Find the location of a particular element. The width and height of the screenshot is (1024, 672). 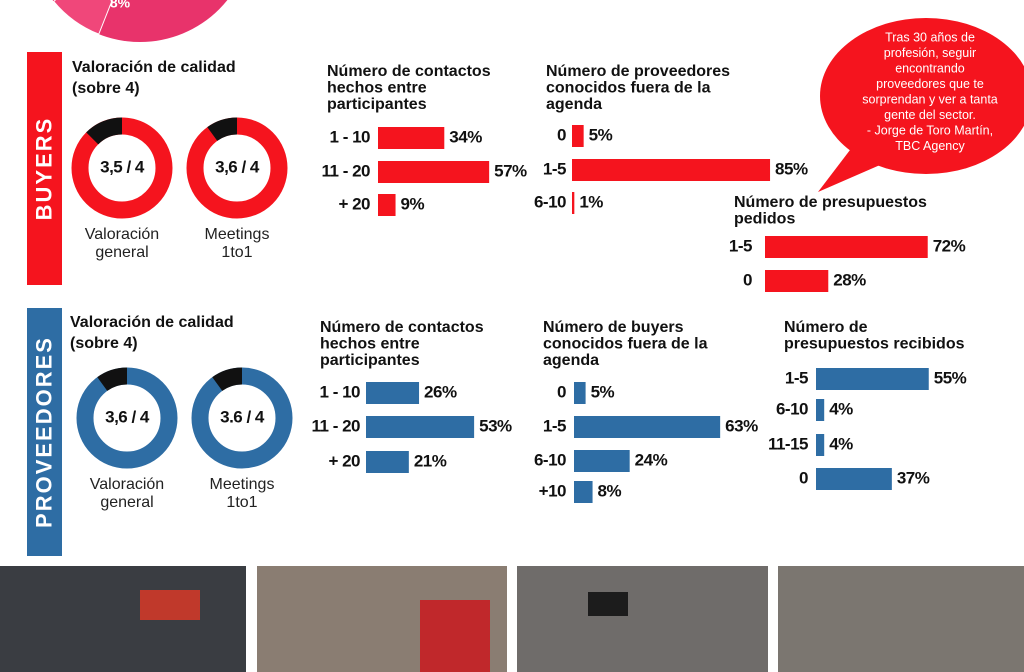

value-label: 63% is located at coordinates (741, 425).